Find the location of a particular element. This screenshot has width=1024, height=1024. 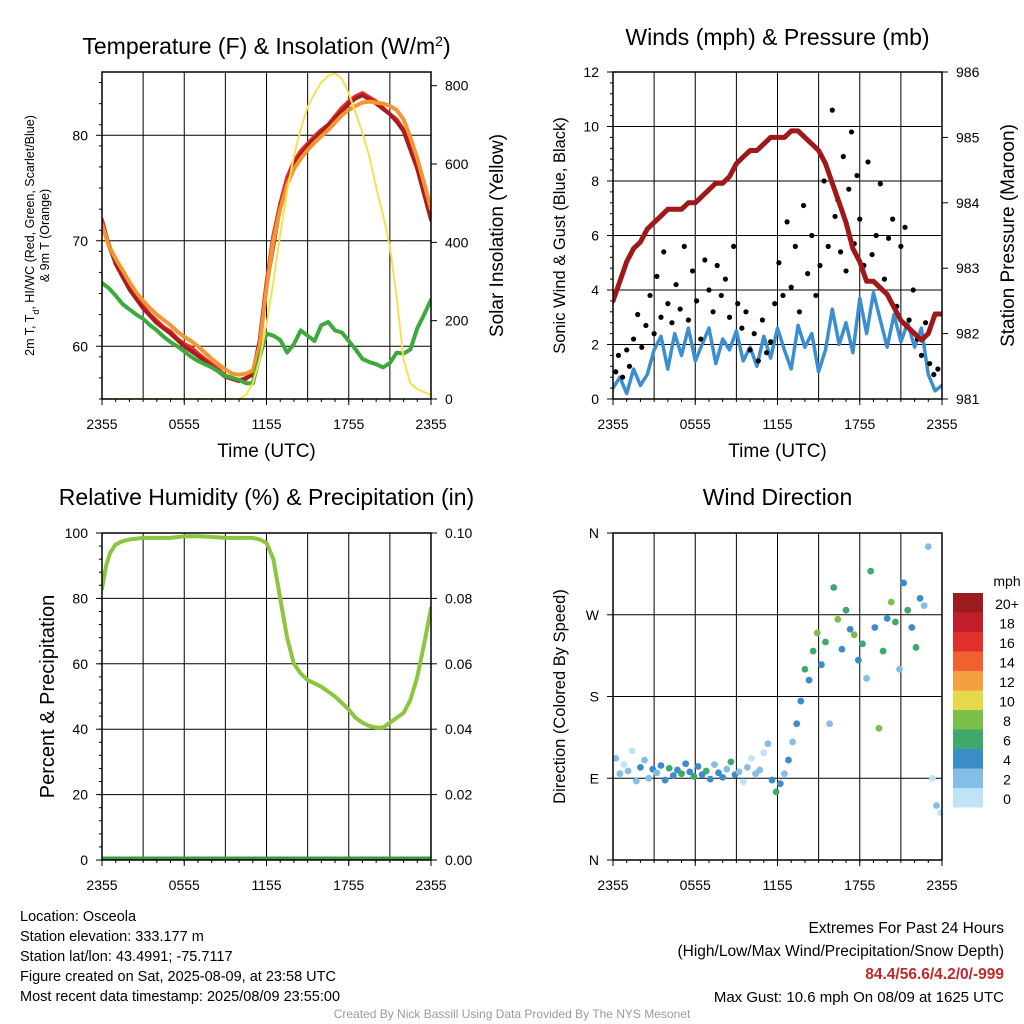

y-axis-label: Percent & Precipitation is located at coordinates (48, 696).